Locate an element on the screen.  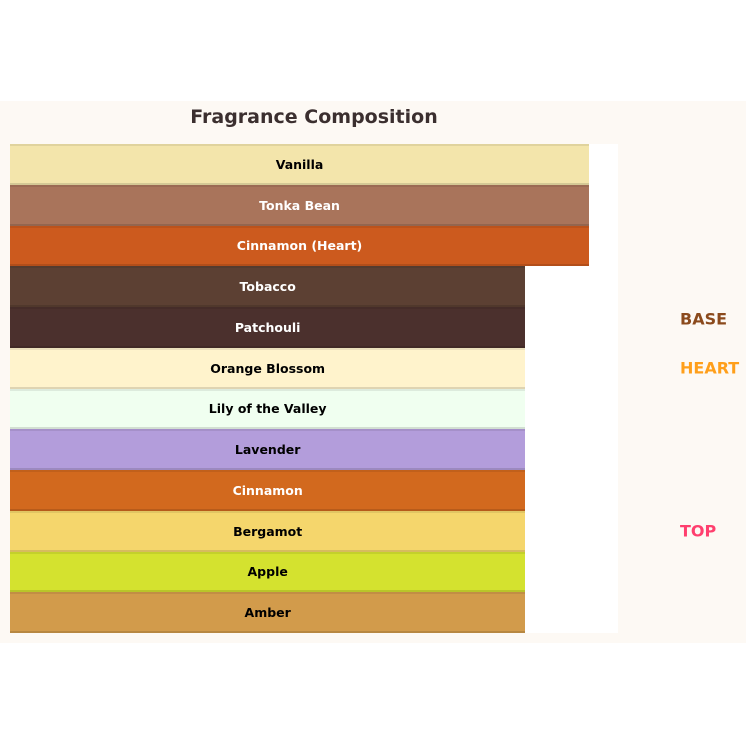
bar-label: Orange Blossom is located at coordinates (268, 368).